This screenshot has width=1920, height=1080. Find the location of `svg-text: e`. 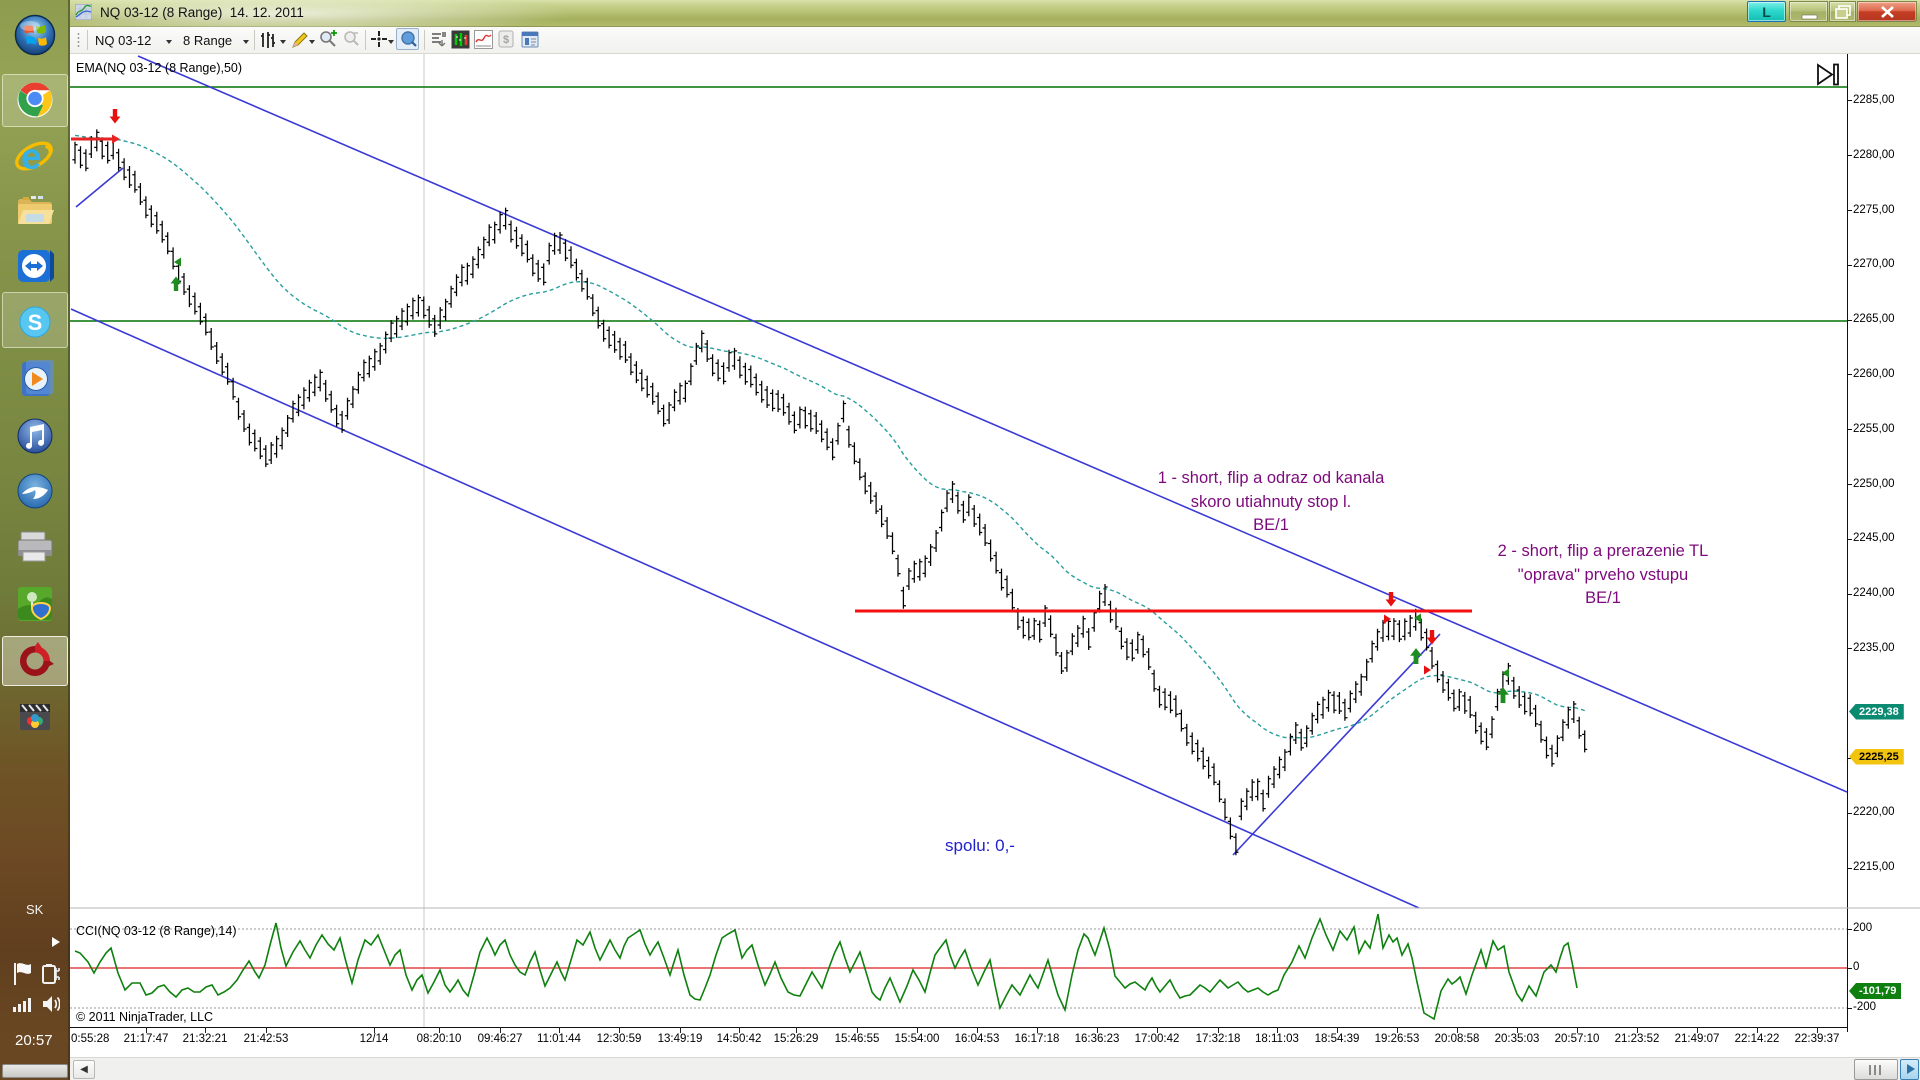

svg-text: e is located at coordinates (31, 156).